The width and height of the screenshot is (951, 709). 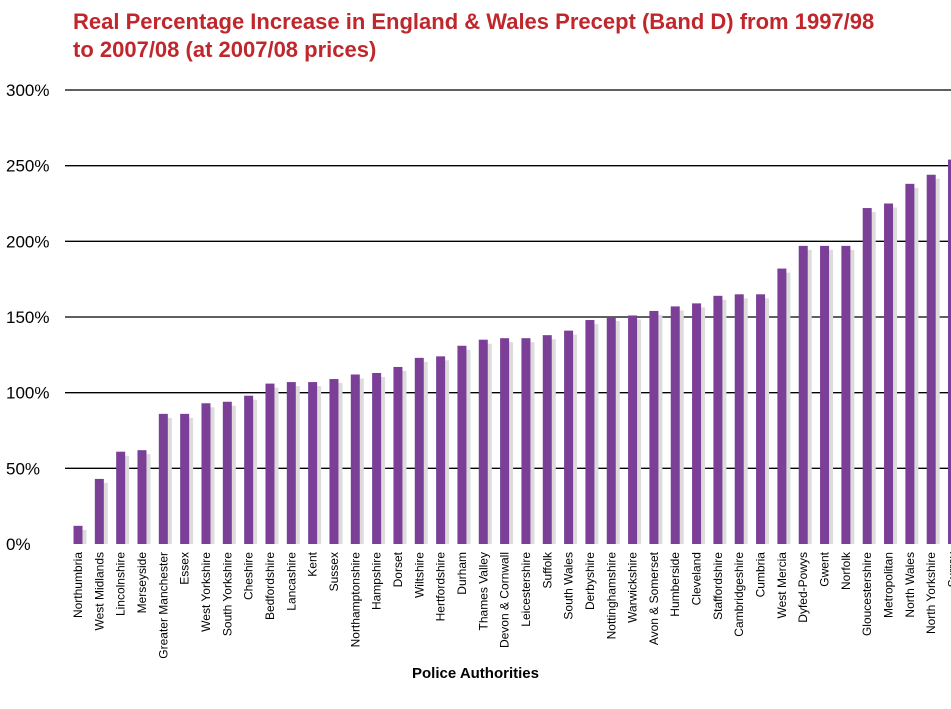 What do you see at coordinates (803, 587) in the screenshot?
I see `x-tick-label: Dyfed-Powys` at bounding box center [803, 587].